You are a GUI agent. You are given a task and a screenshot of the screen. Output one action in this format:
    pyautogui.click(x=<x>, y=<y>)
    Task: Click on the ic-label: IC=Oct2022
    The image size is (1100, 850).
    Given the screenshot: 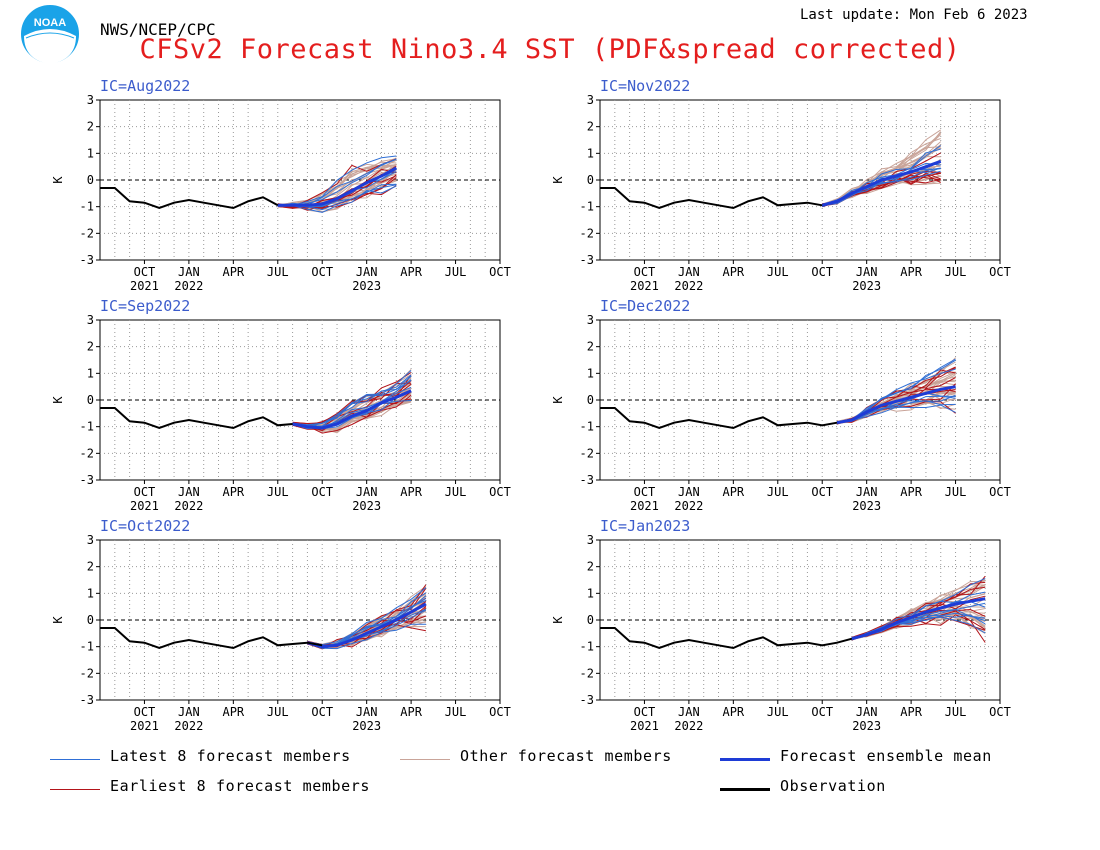 What is the action you would take?
    pyautogui.click(x=145, y=526)
    